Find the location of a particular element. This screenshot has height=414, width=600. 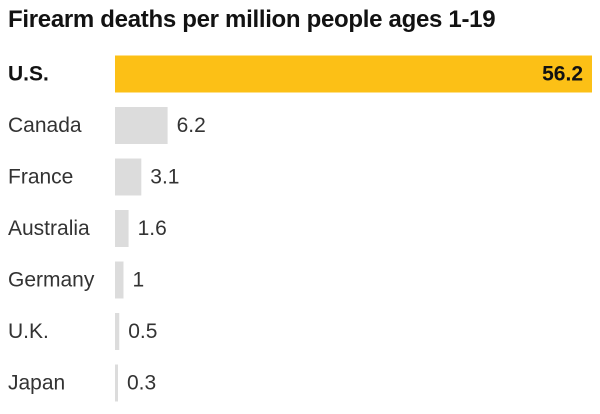

bar-germany is located at coordinates (119, 280).